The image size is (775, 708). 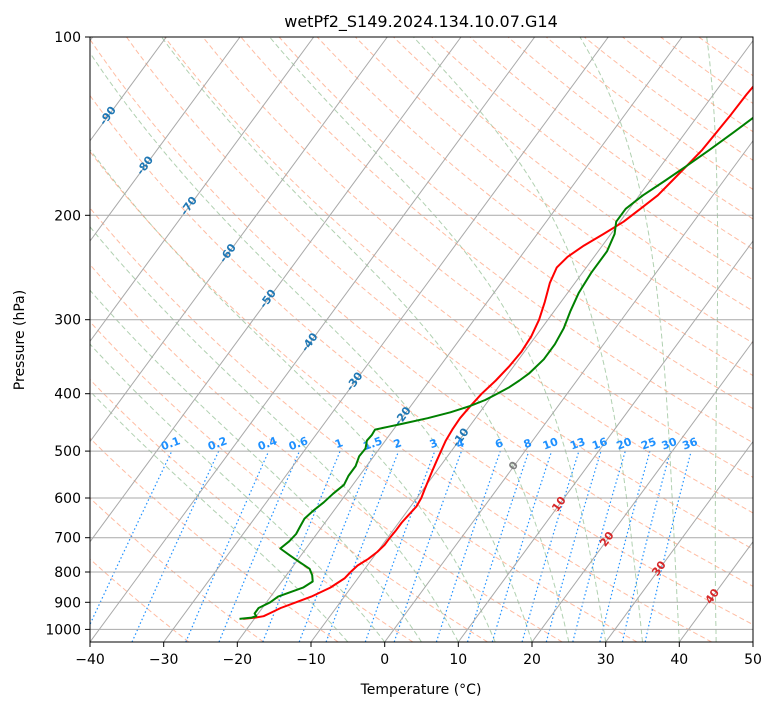 I want to click on y-tick-label: 800, so click(x=67, y=573).